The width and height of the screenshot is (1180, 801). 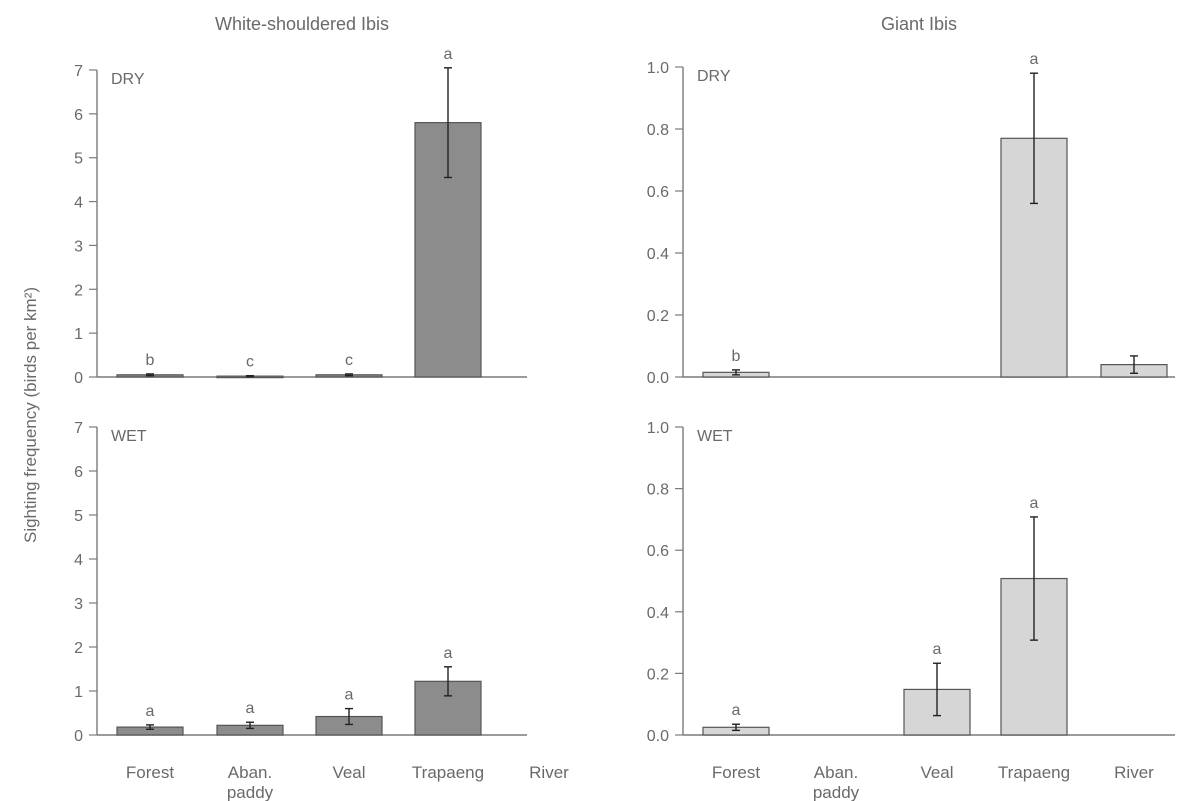 What do you see at coordinates (302, 24) in the screenshot?
I see `panel-title: White-shouldered Ibis` at bounding box center [302, 24].